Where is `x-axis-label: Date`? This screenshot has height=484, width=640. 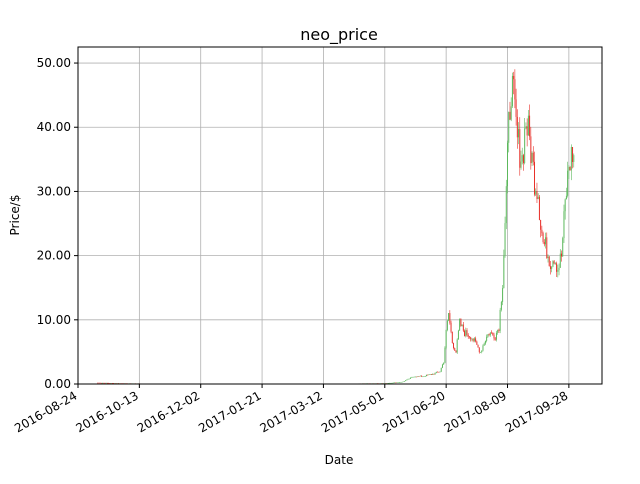
x-axis-label: Date is located at coordinates (339, 460).